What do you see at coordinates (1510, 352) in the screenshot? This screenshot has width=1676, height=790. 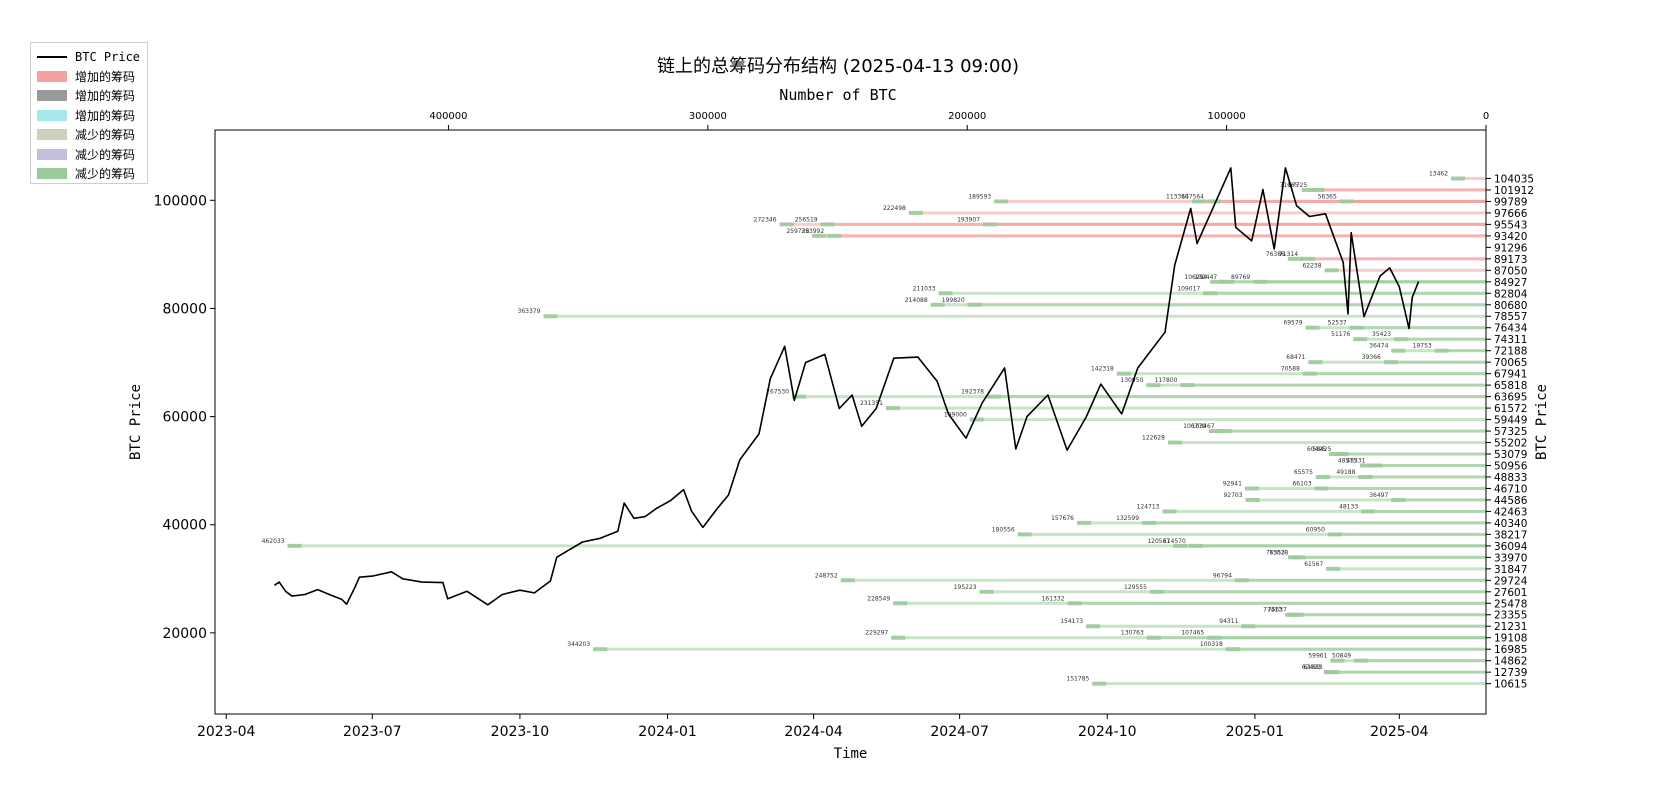 I see `right-tick-label: 72188` at bounding box center [1510, 352].